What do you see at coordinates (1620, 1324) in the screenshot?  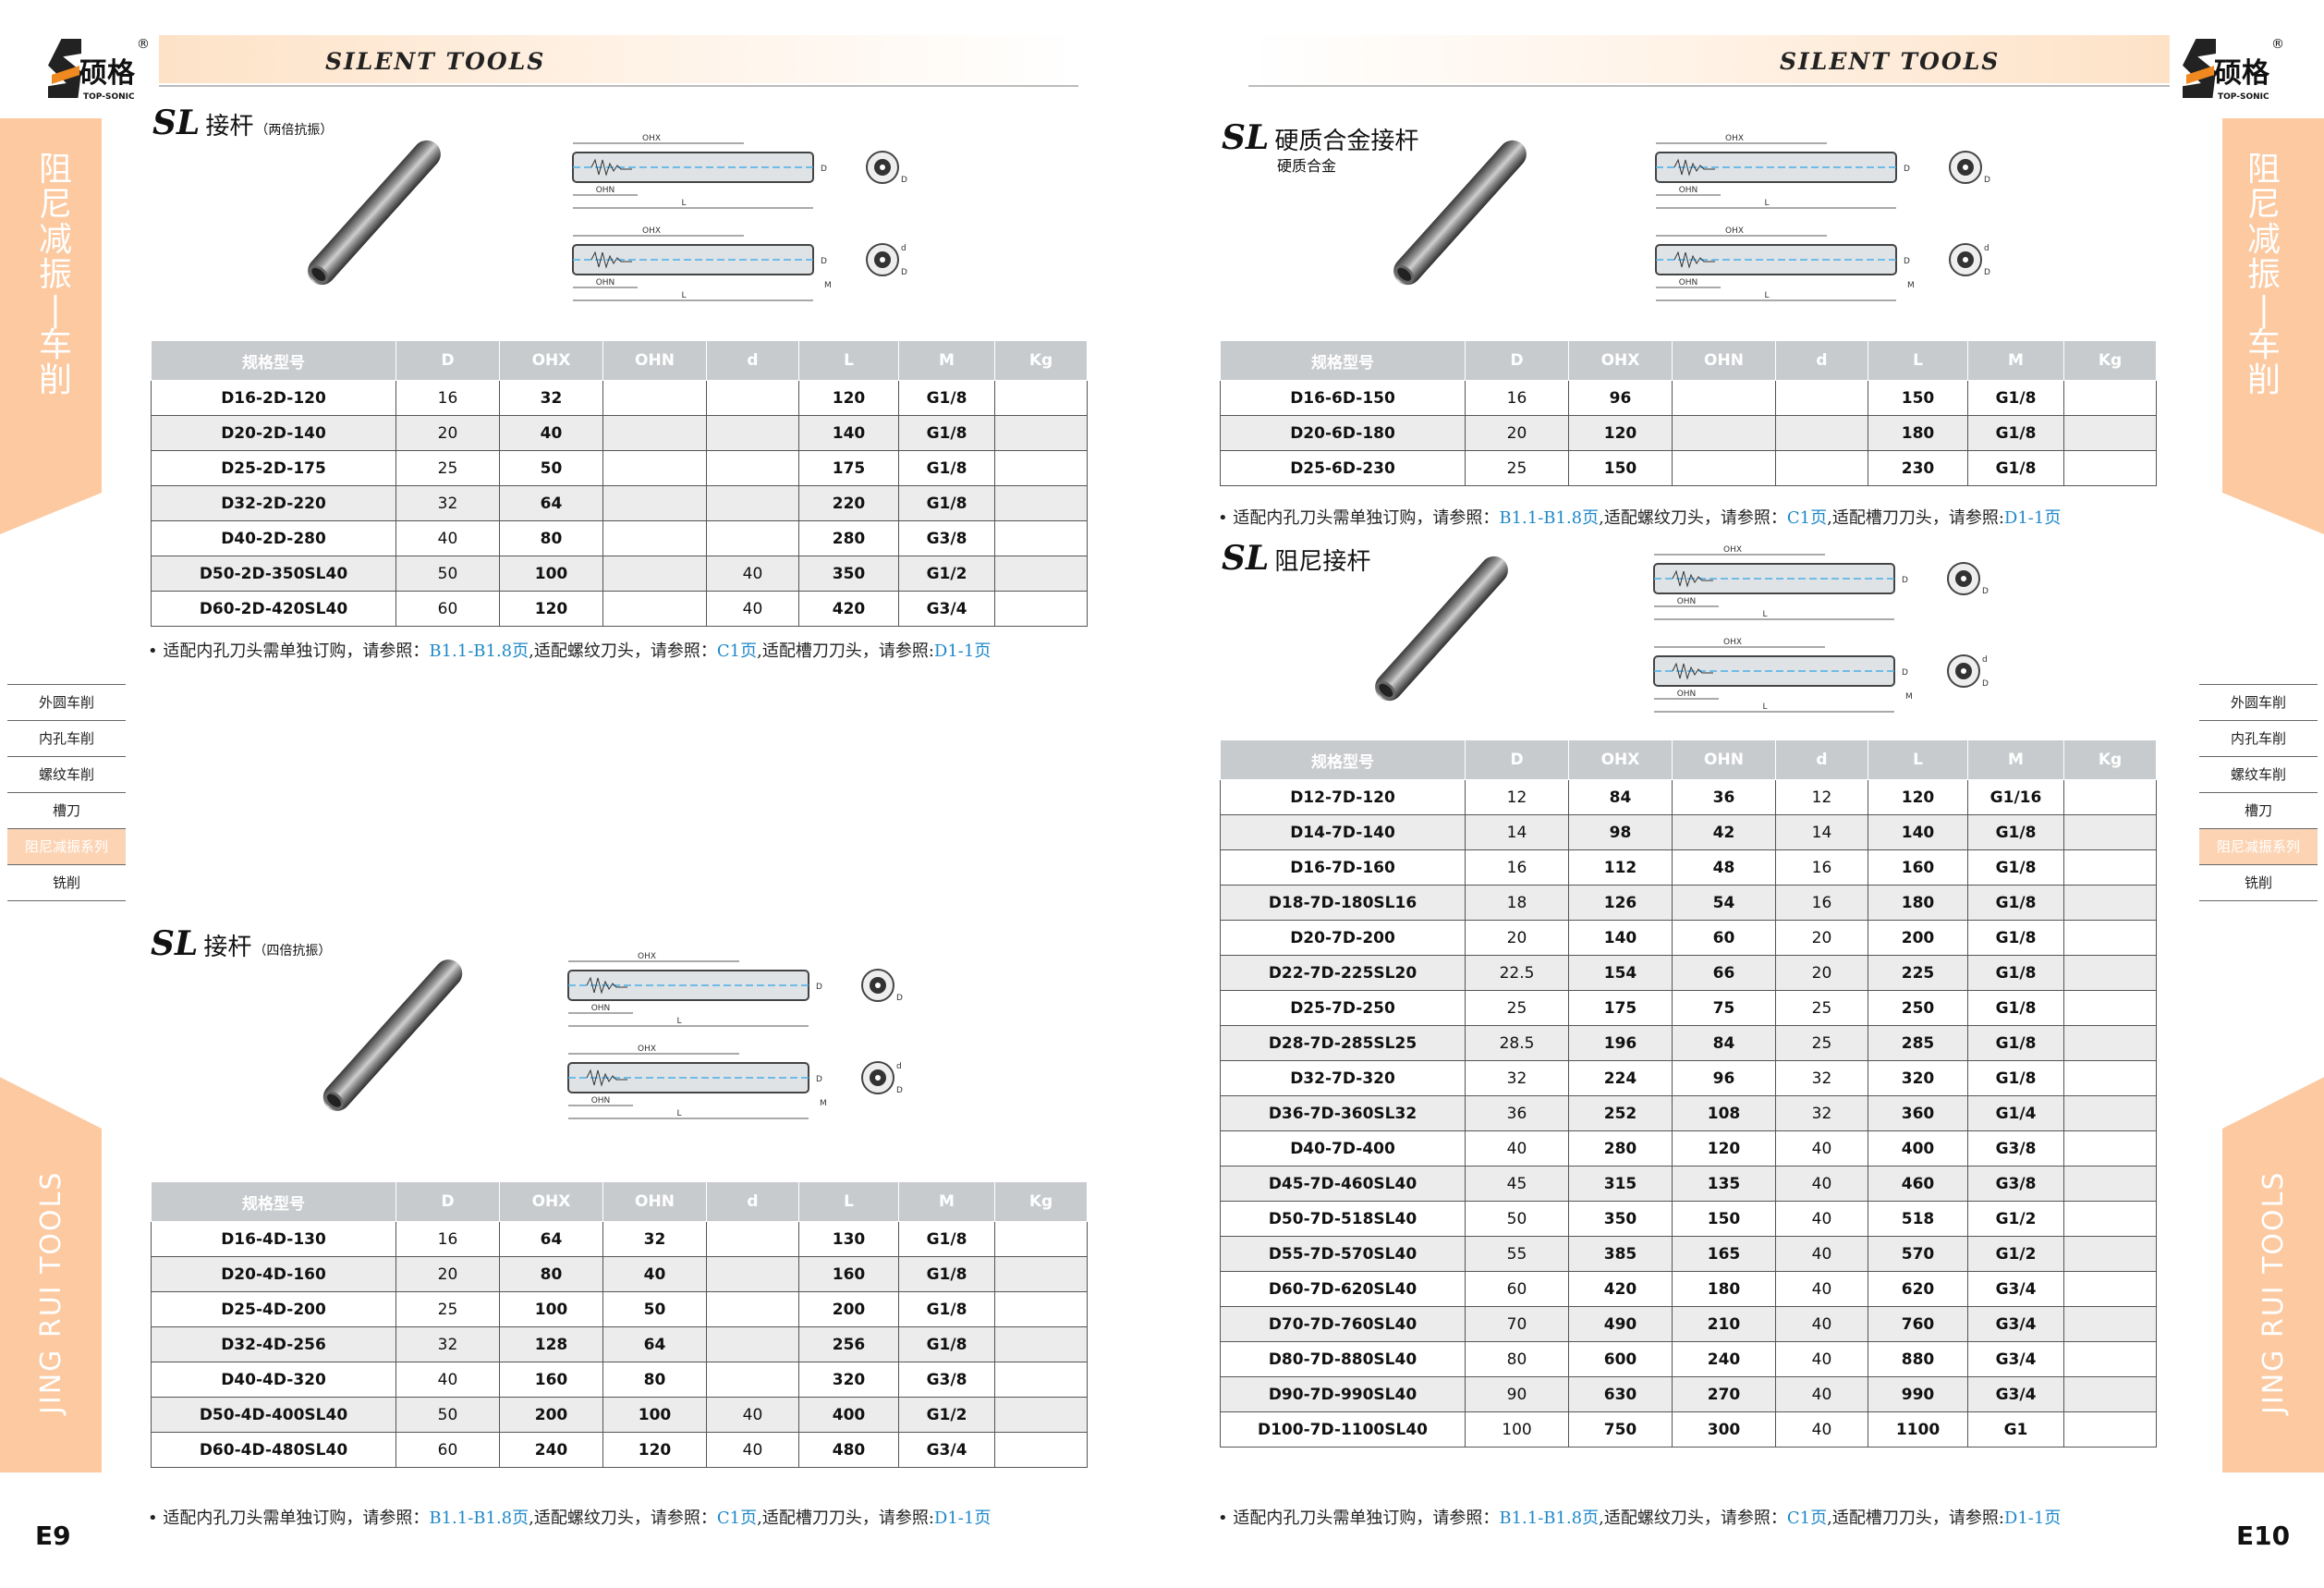 I see `spec-cell: 490` at bounding box center [1620, 1324].